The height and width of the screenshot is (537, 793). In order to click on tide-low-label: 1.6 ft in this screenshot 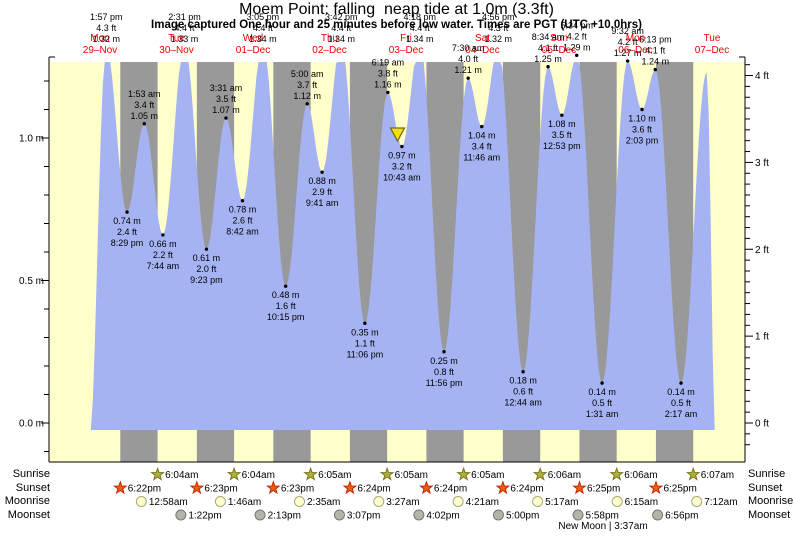, I will do `click(286, 306)`.